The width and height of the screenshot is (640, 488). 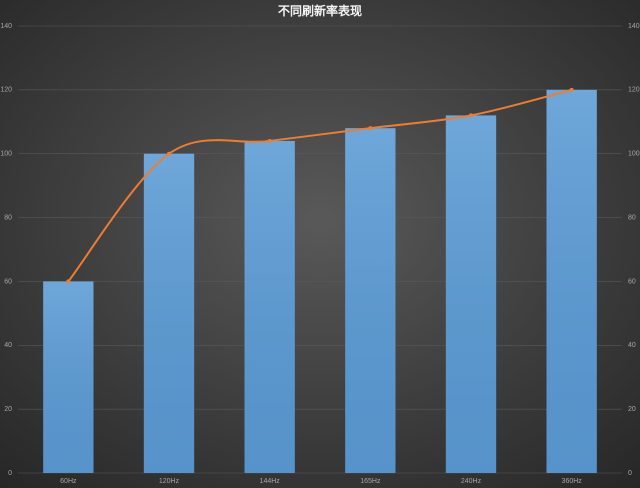 What do you see at coordinates (572, 481) in the screenshot?
I see `x-tick-label: 360Hz` at bounding box center [572, 481].